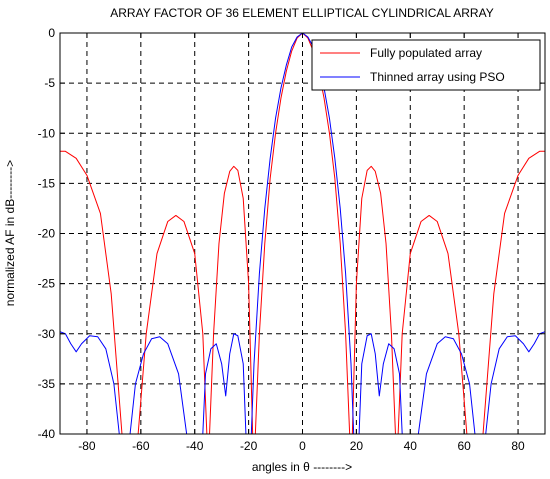  What do you see at coordinates (10, 233) in the screenshot?
I see `y-axis-label: normalized AF in dB-------->` at bounding box center [10, 233].